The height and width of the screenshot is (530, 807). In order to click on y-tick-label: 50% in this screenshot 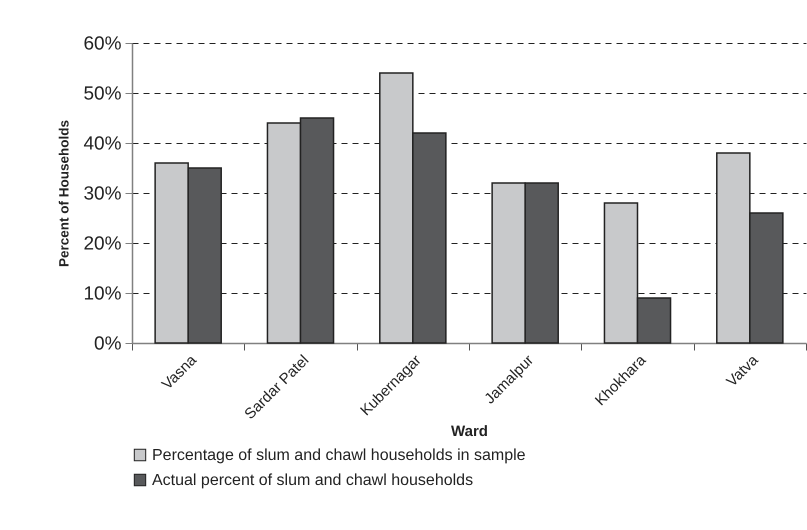, I will do `click(102, 94)`.